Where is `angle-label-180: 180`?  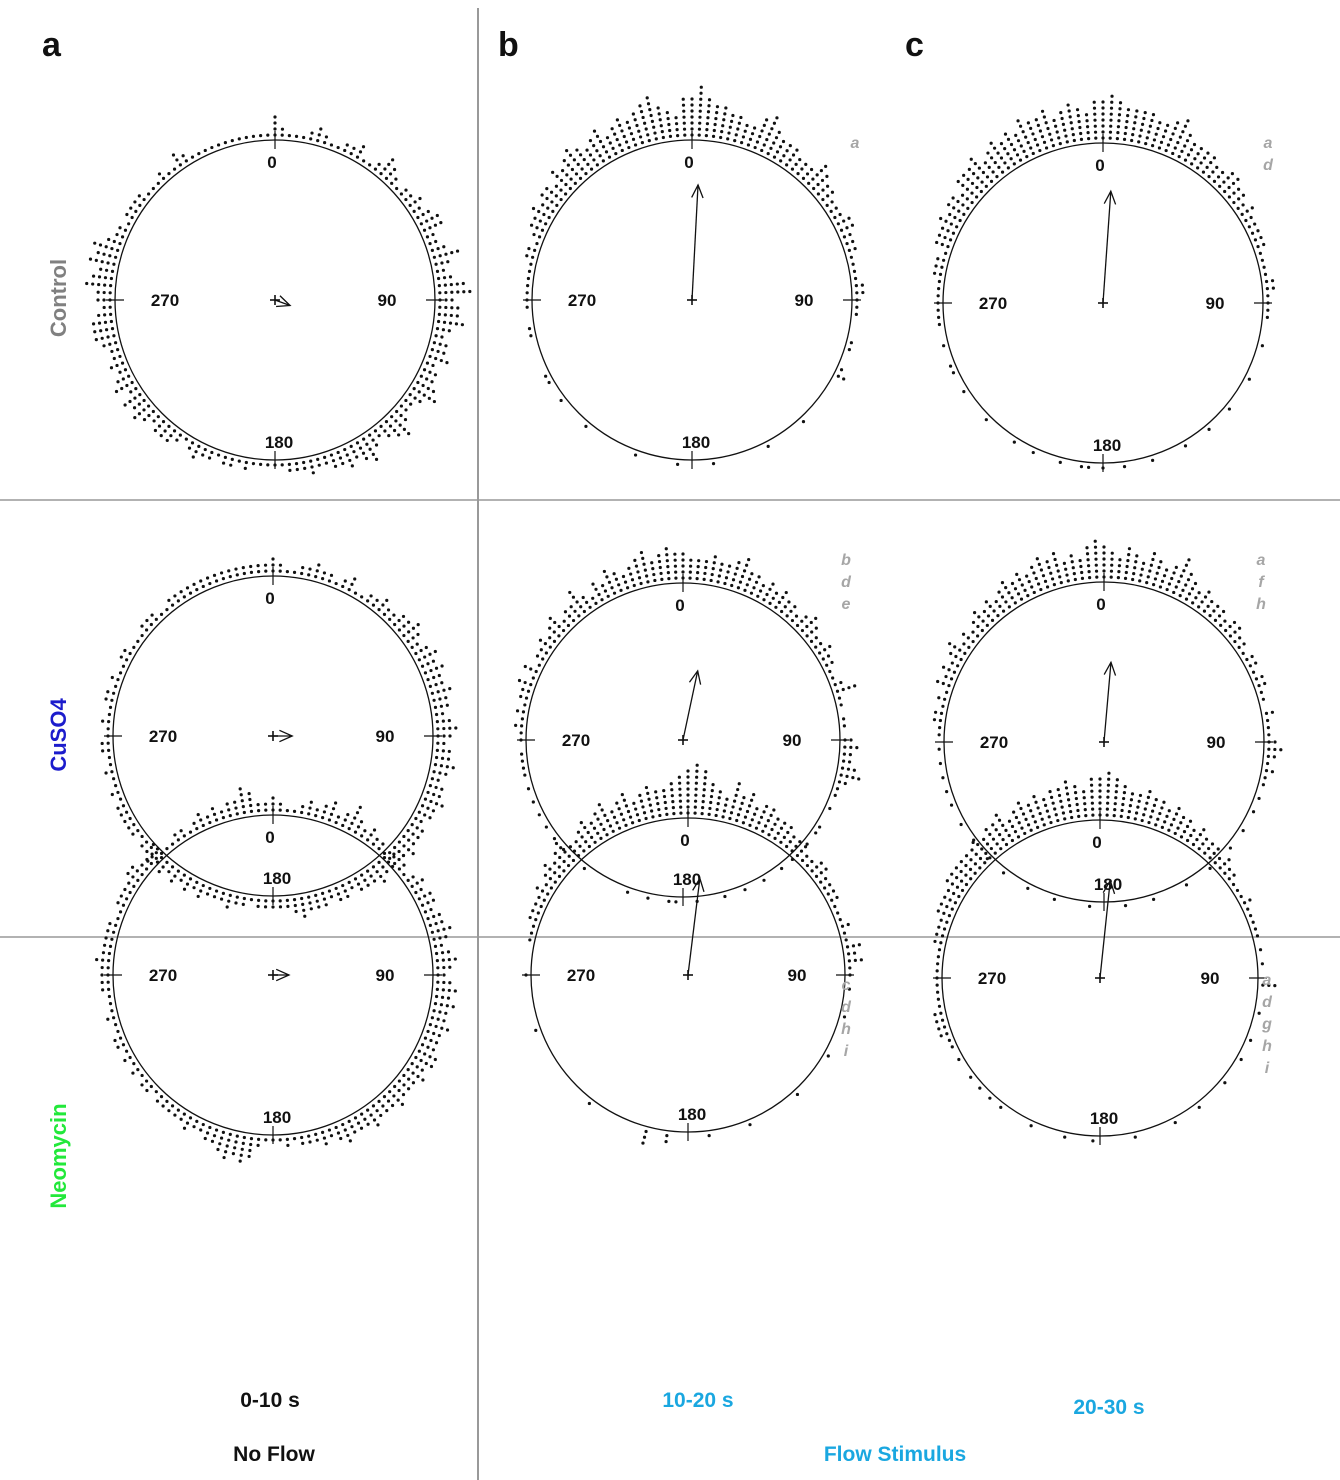 angle-label-180: 180 is located at coordinates (277, 1117).